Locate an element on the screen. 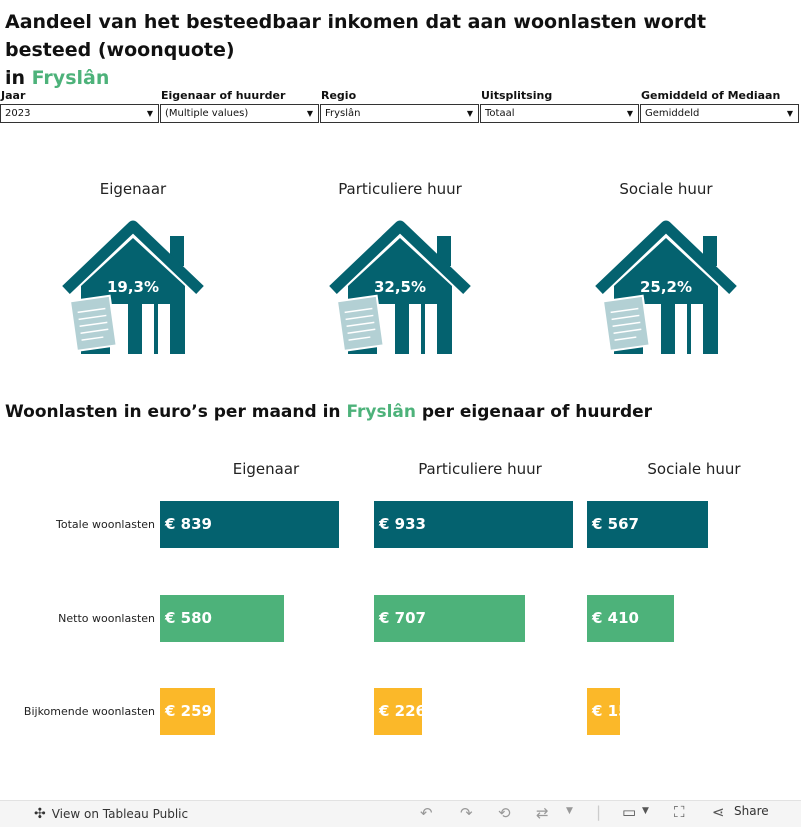 This screenshot has width=801, height=827. filter-gemiddeld-mediaan: Gemiddeld of Mediaan Gemiddeld ▼ is located at coordinates (719, 105).